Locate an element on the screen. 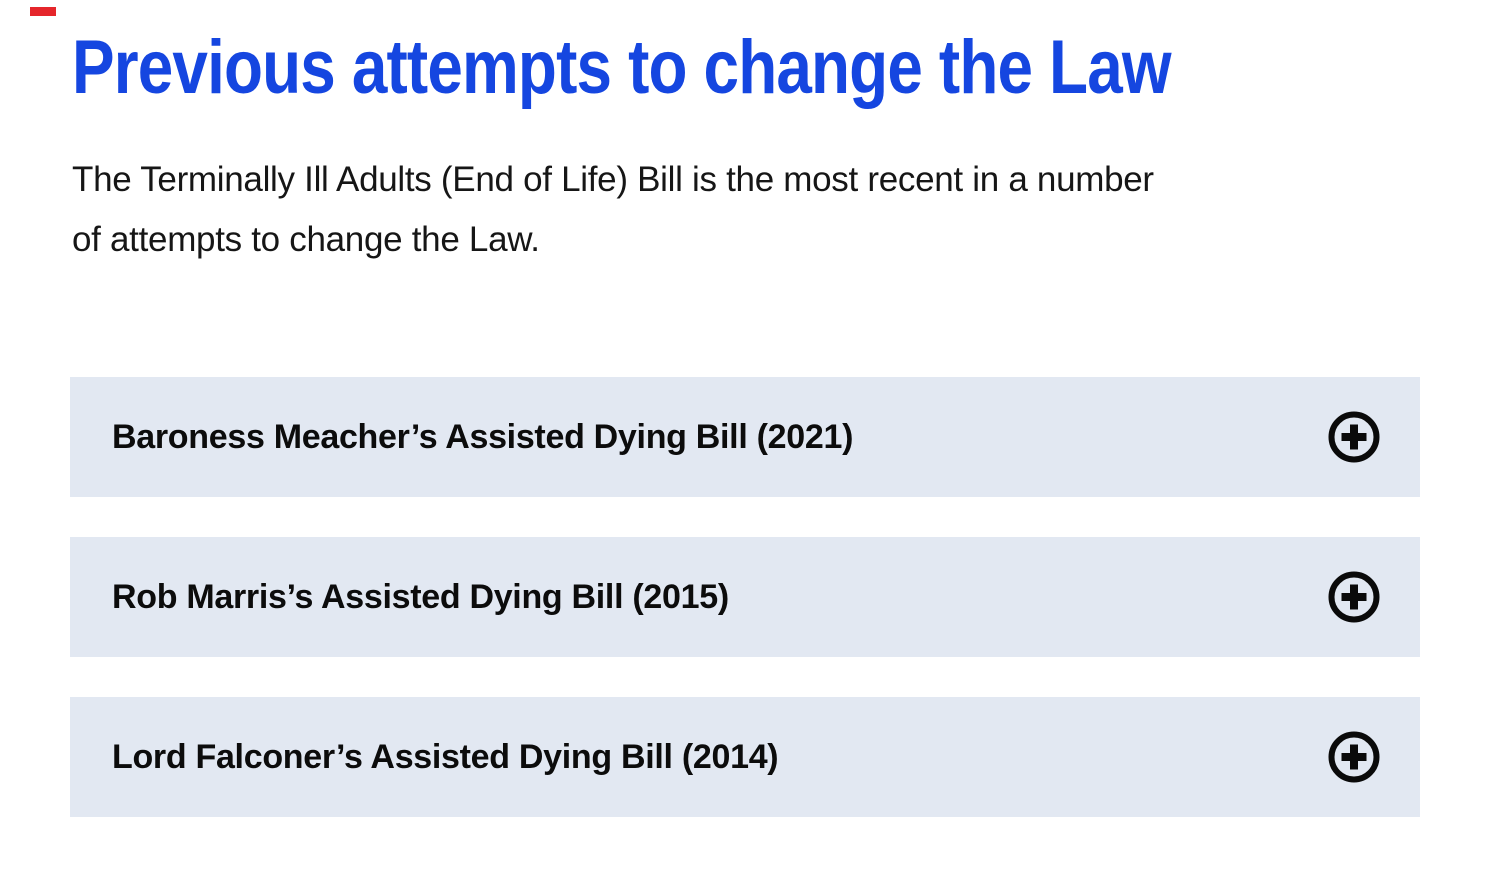 The image size is (1490, 876). intro-line-2: of attempts to change the Law. is located at coordinates (306, 239).